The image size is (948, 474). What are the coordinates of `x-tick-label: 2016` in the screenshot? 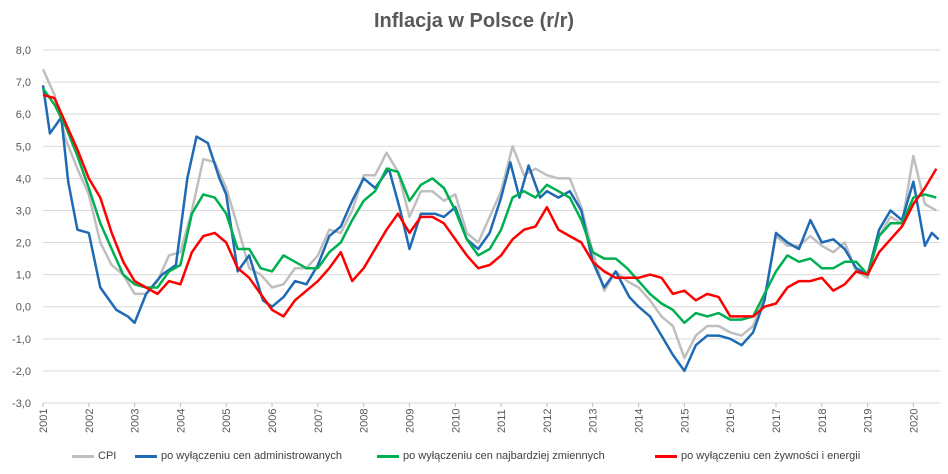 It's located at (731, 421).